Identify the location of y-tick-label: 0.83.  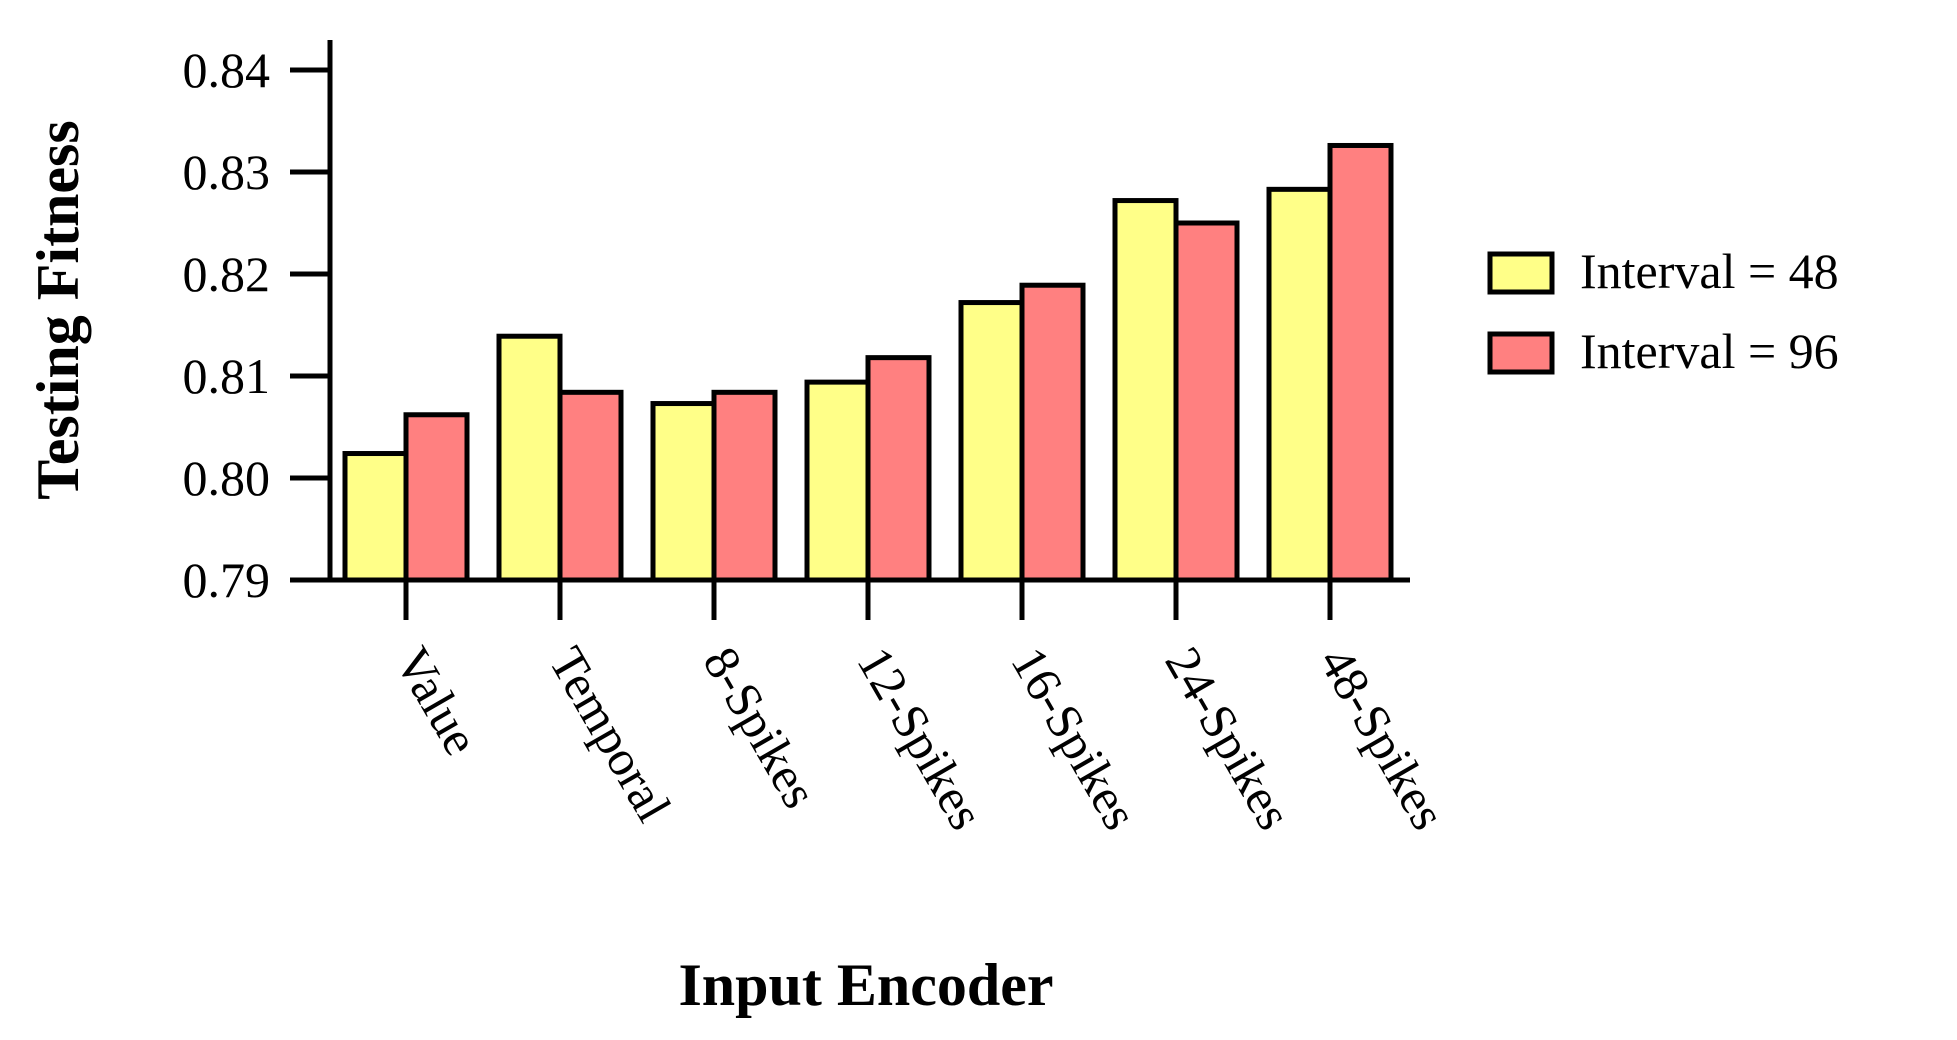
(227, 172).